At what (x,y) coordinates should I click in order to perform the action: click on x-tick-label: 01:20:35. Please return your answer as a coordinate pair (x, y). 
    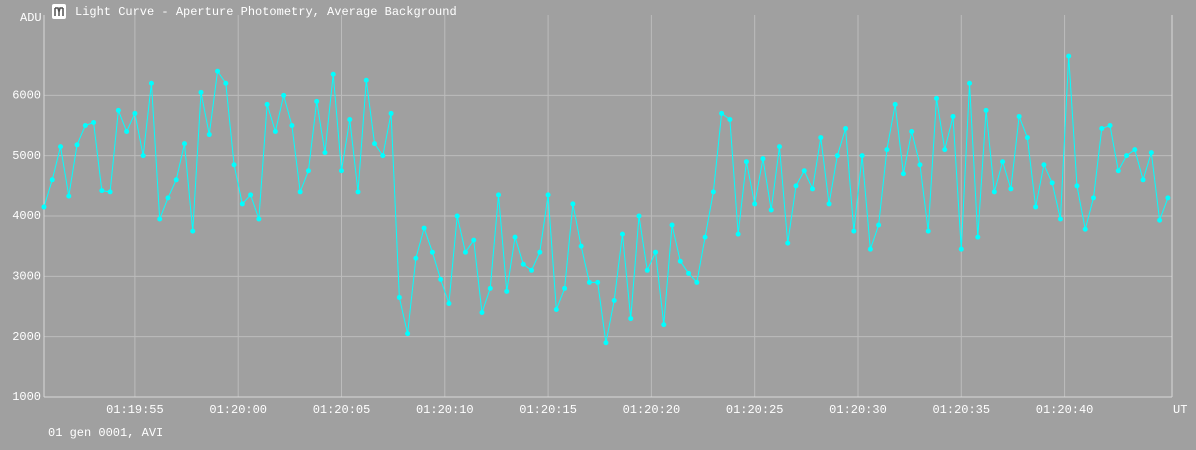
    Looking at the image, I should click on (961, 410).